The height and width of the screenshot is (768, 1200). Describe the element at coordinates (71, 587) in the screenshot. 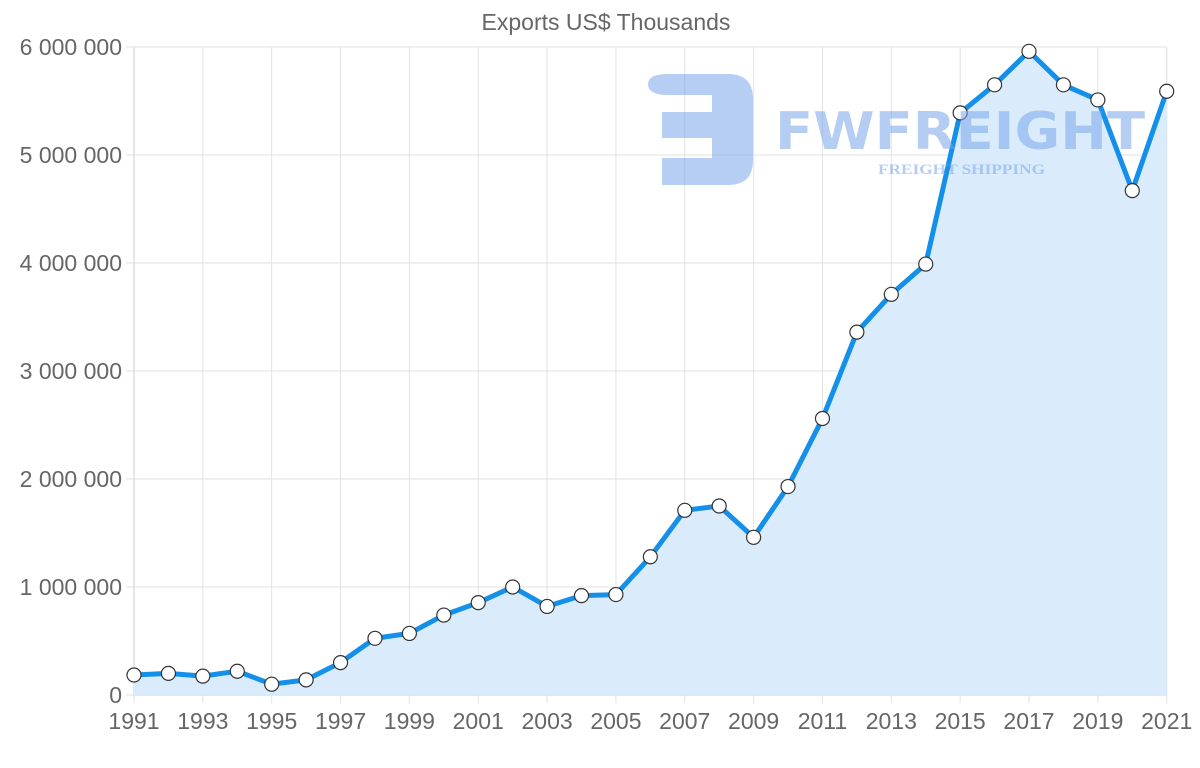

I see `y-tick-label: 1 000 000` at that location.